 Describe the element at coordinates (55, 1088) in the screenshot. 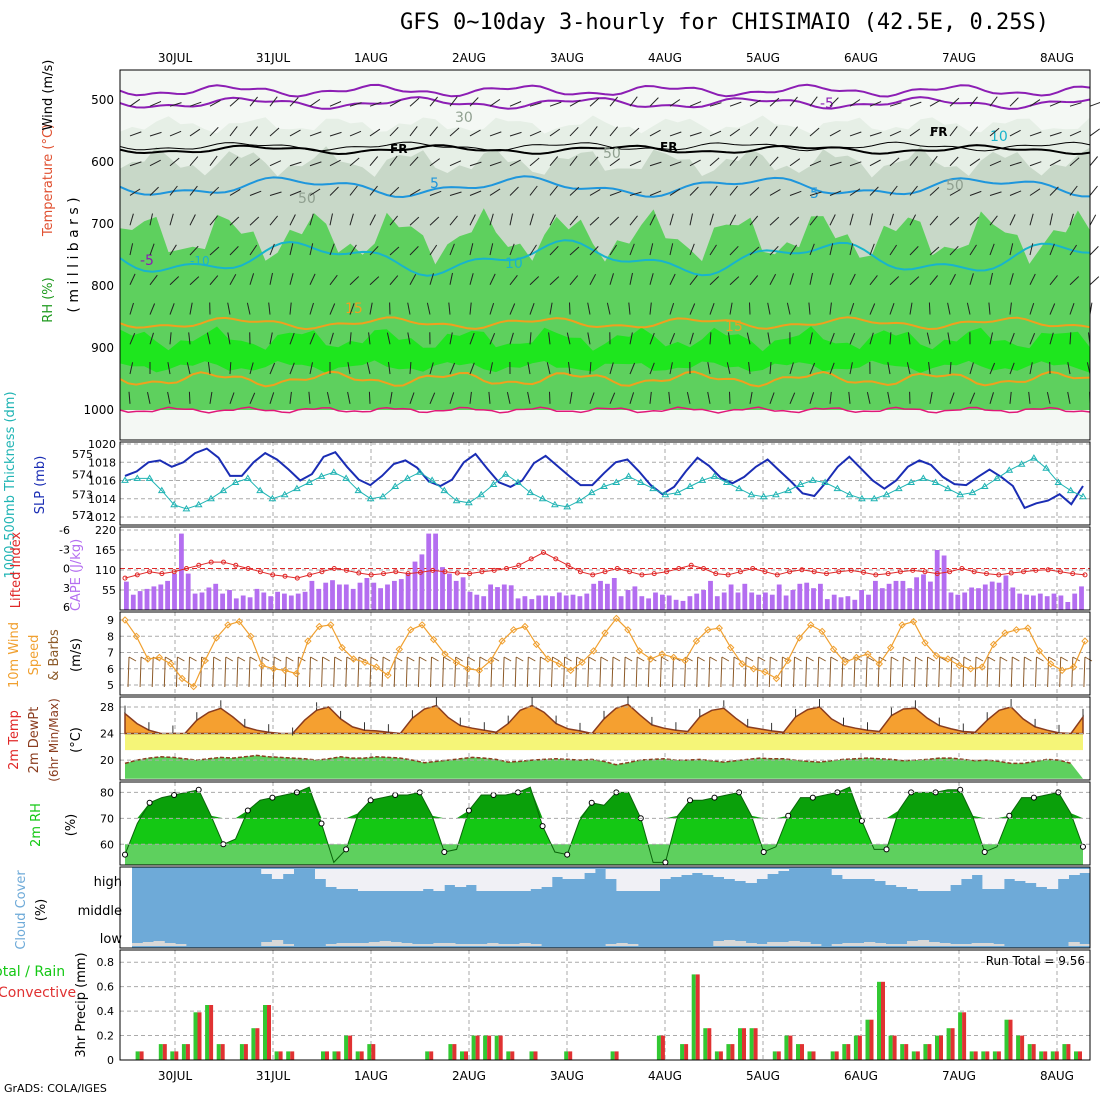

I see `credit-text: GrADS: COLA/IGES` at that location.